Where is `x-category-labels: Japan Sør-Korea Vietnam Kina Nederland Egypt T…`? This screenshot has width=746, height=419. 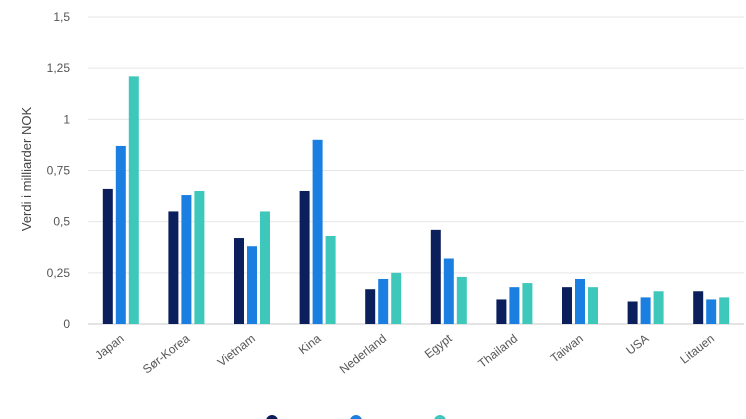
x-category-labels: Japan Sør-Korea Vietnam Kina Nederland Egypt T… is located at coordinates (404, 354).